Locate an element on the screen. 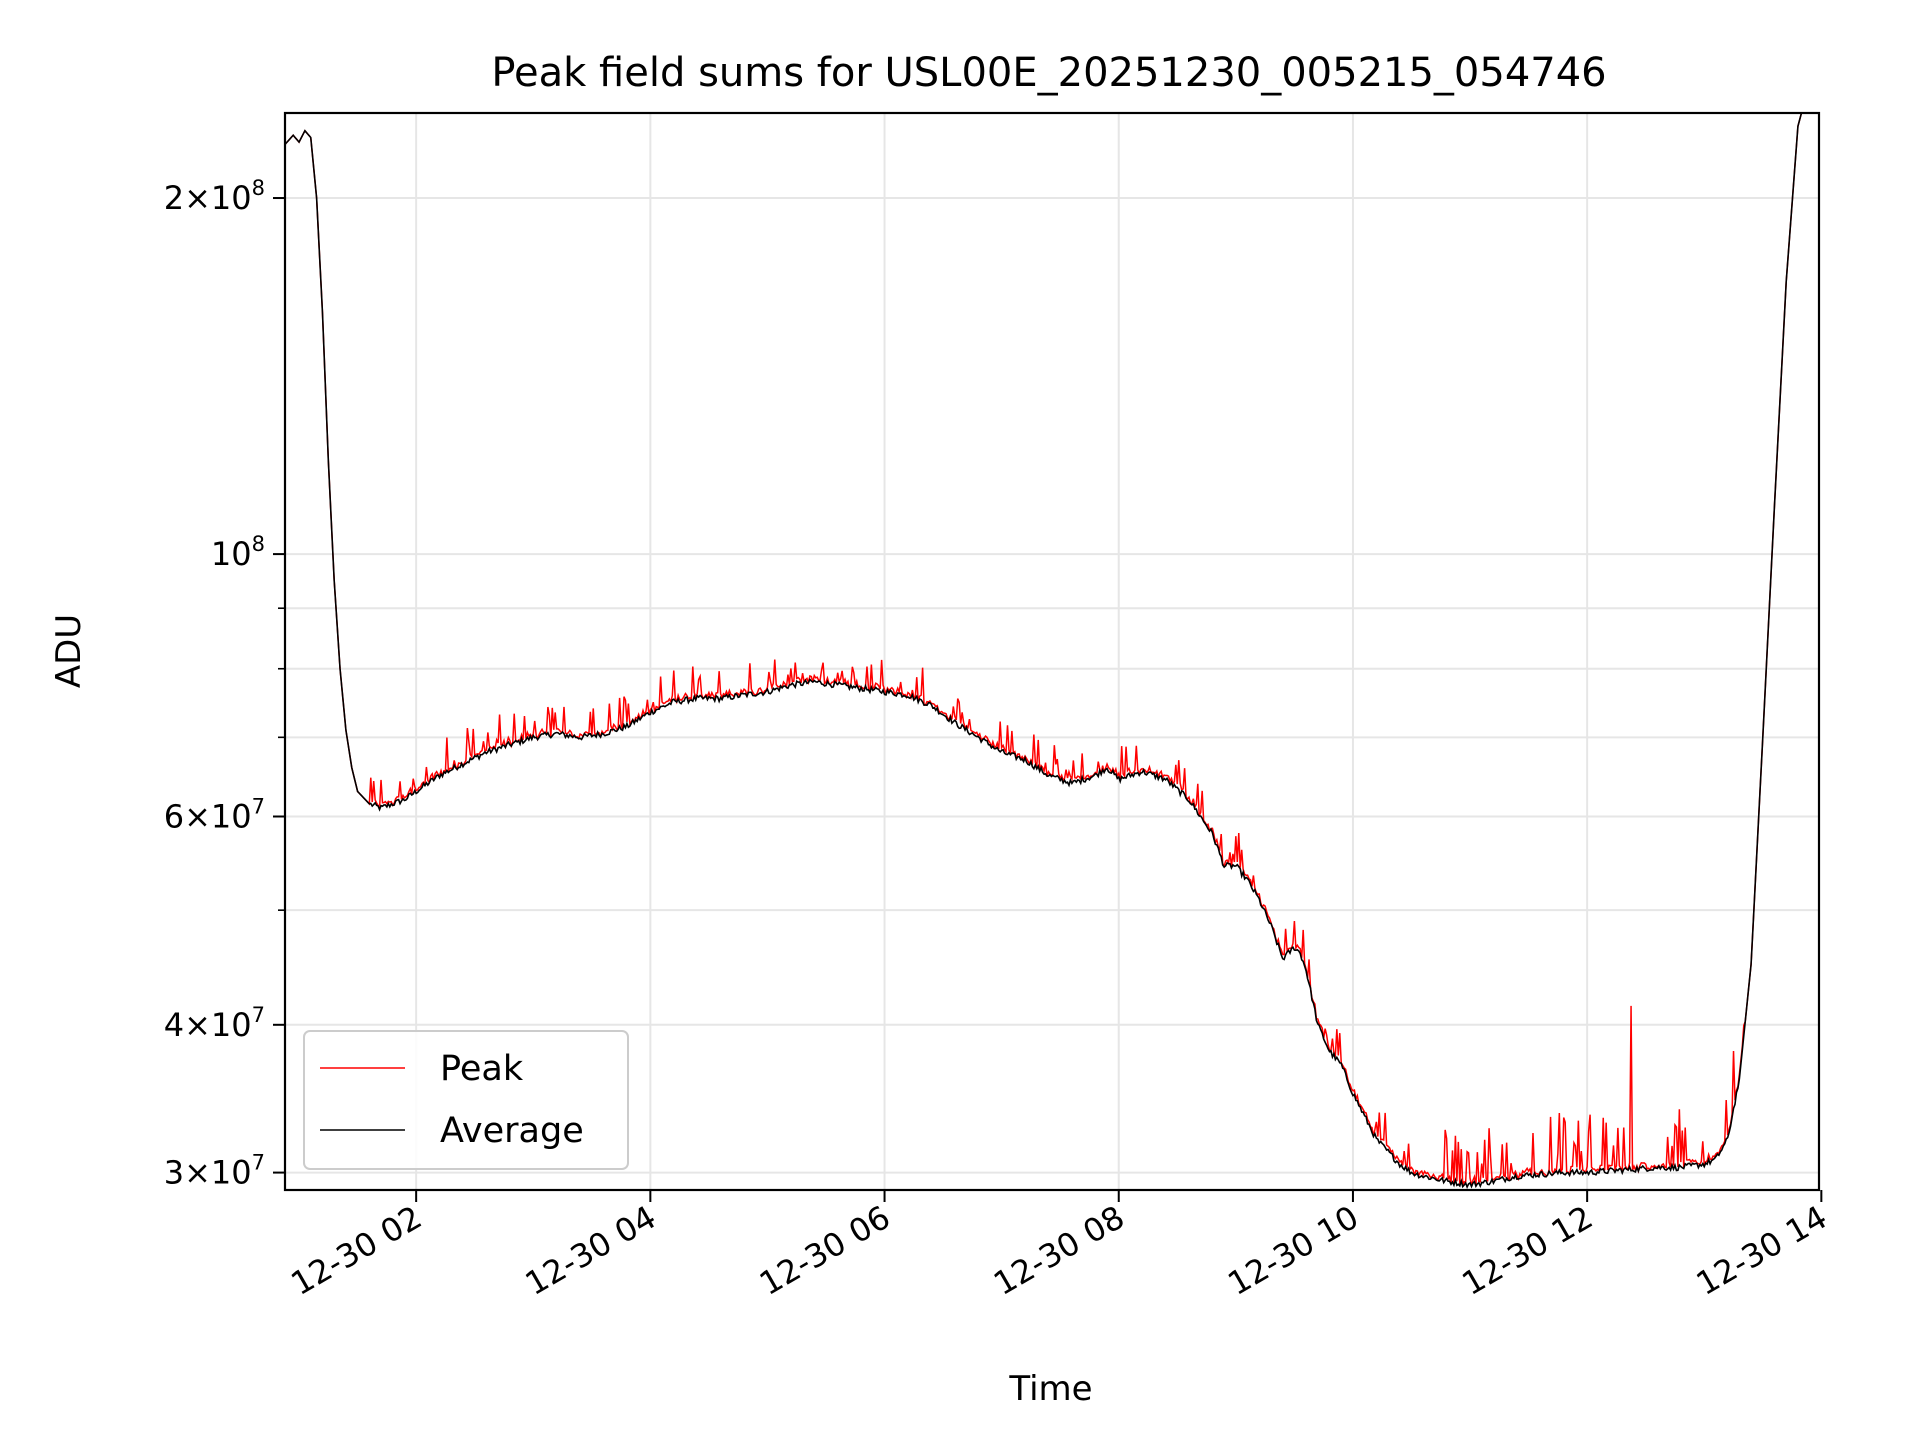 This screenshot has height=1440, width=1920. y-tick-label: 3×107 is located at coordinates (214, 1171).